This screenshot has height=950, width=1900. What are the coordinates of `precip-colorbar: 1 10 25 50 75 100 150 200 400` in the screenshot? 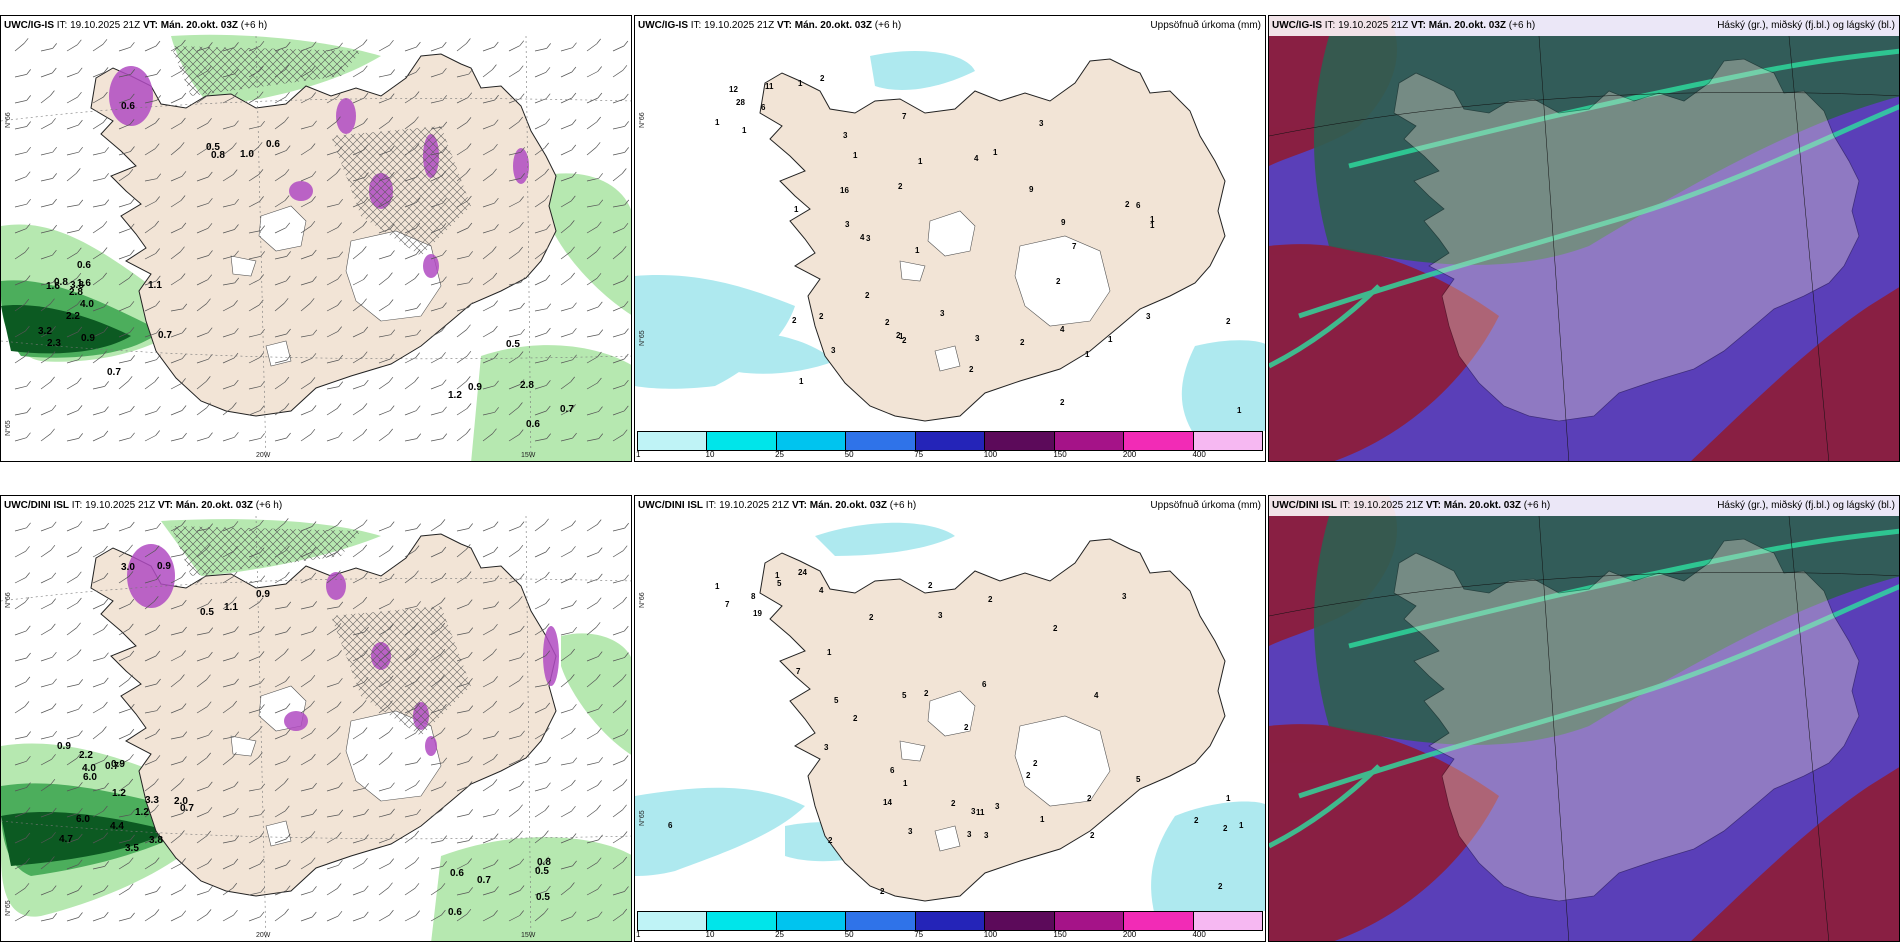 It's located at (950, 446).